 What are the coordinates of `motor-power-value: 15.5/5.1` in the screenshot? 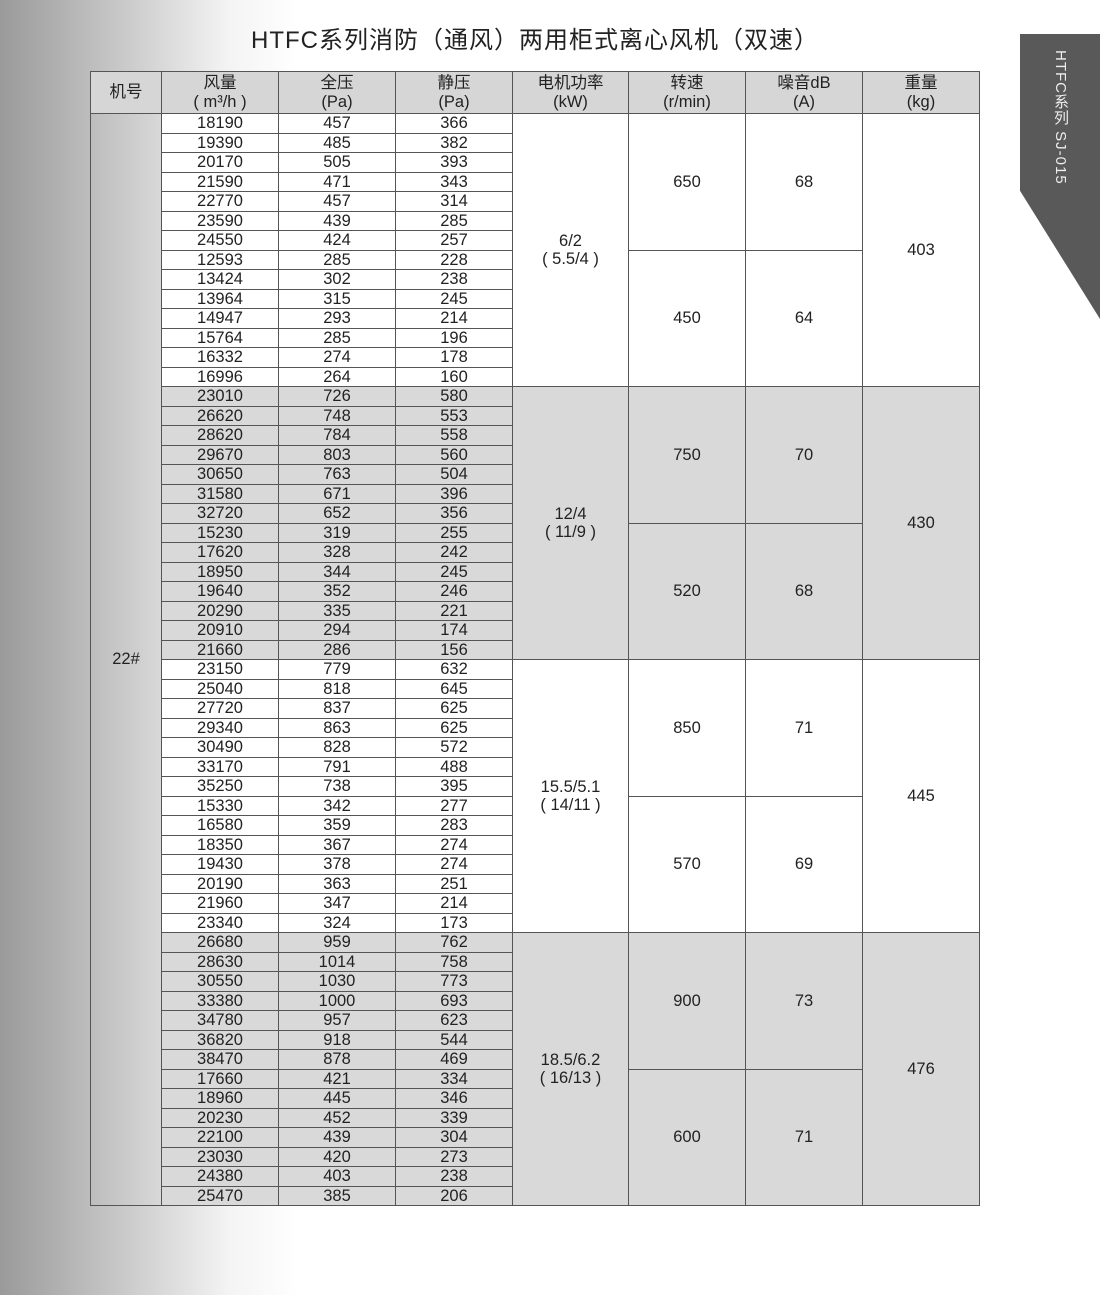 It's located at (570, 786).